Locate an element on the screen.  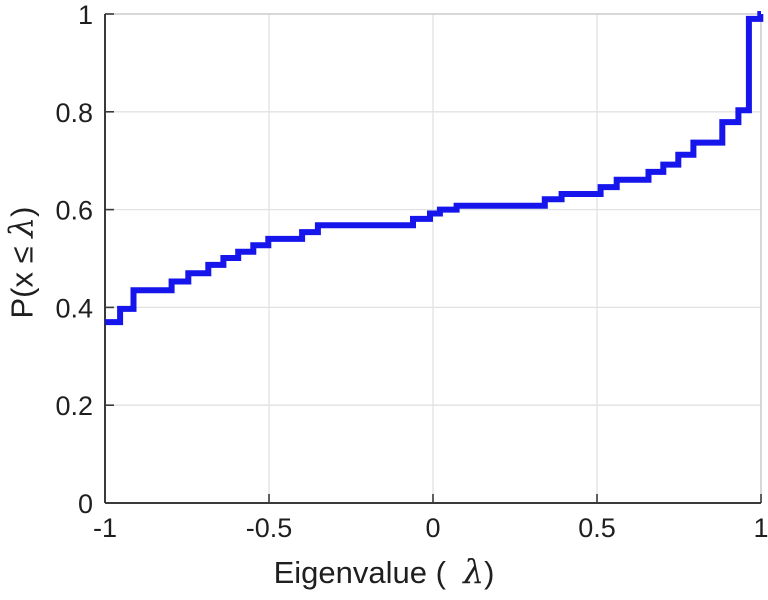
x-axis-label-close: ) is located at coordinates (489, 572).